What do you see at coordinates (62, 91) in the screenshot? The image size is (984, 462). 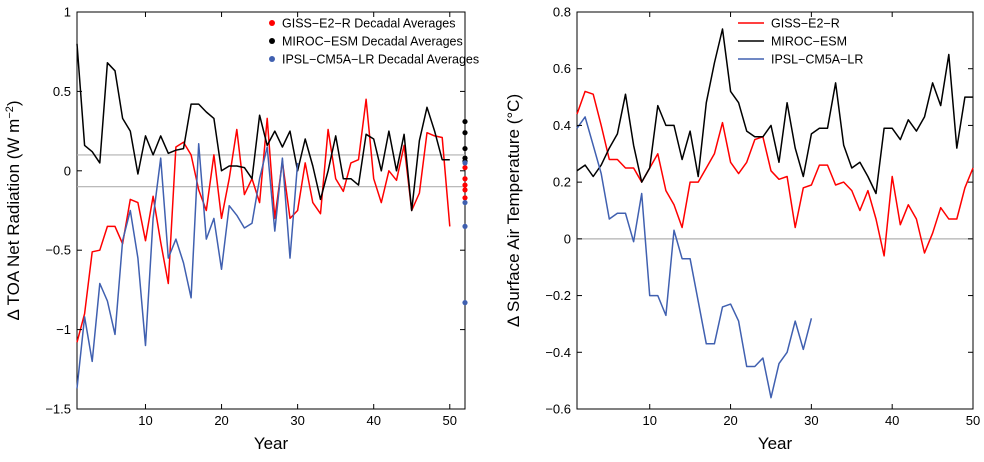 I see `y-tick-label: 0.5` at bounding box center [62, 91].